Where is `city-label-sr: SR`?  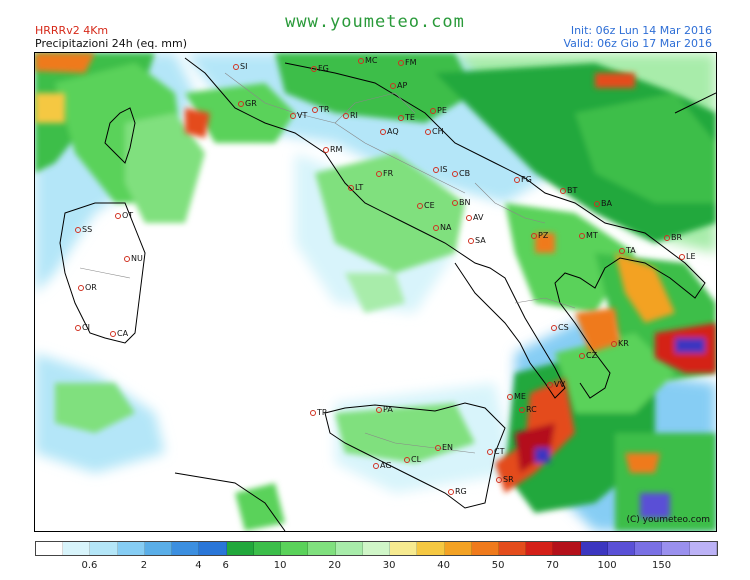
city-label-sr: SR is located at coordinates (508, 479).